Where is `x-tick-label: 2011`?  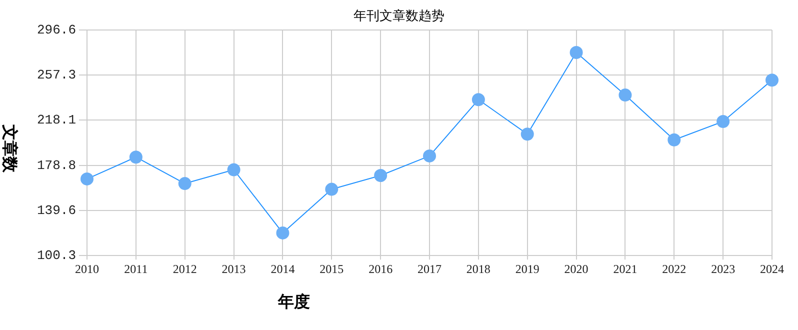 x-tick-label: 2011 is located at coordinates (136, 269).